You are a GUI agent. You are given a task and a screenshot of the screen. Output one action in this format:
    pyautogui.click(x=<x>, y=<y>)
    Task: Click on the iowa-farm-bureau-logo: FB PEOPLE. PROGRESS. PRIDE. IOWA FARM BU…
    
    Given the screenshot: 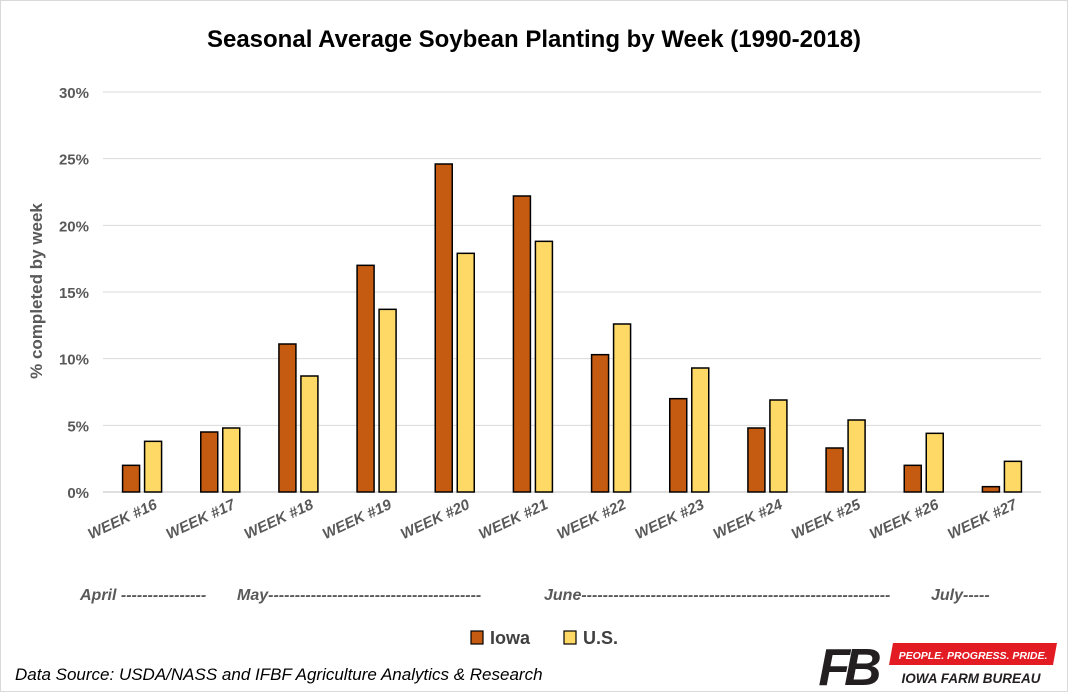 What is the action you would take?
    pyautogui.click(x=937, y=667)
    